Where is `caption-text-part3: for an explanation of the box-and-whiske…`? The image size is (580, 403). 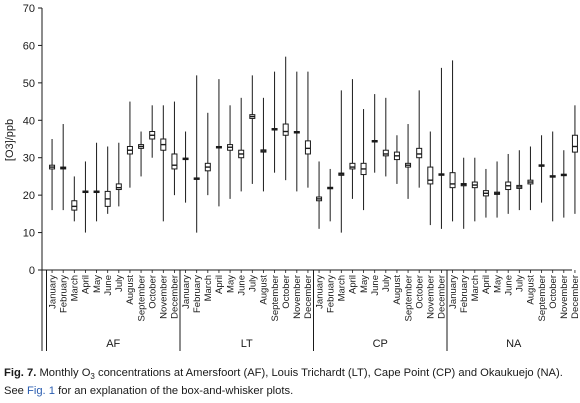
caption-text-part3: for an explanation of the box-and-whiske… is located at coordinates (174, 391).